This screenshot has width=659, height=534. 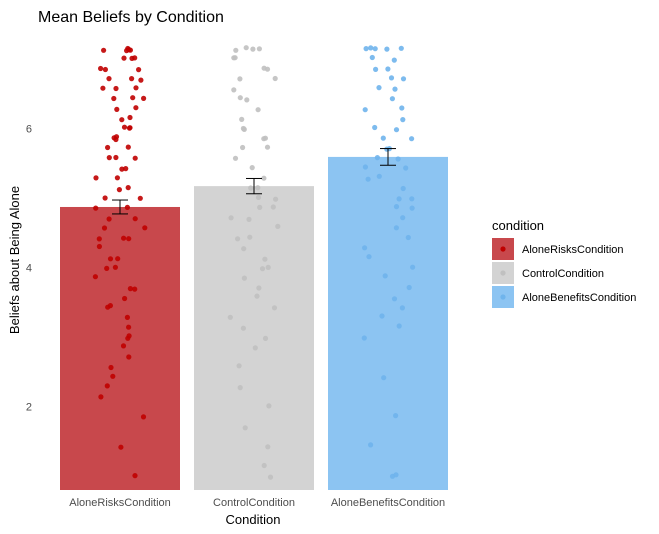 I want to click on chart-title: Mean Beliefs by Condition, so click(x=131, y=17).